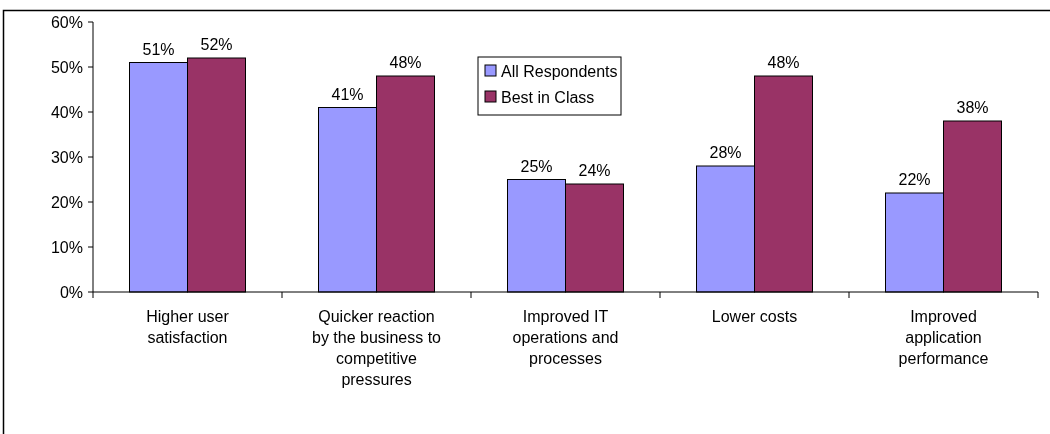 This screenshot has width=1050, height=434. I want to click on data-label: 38%, so click(972, 107).